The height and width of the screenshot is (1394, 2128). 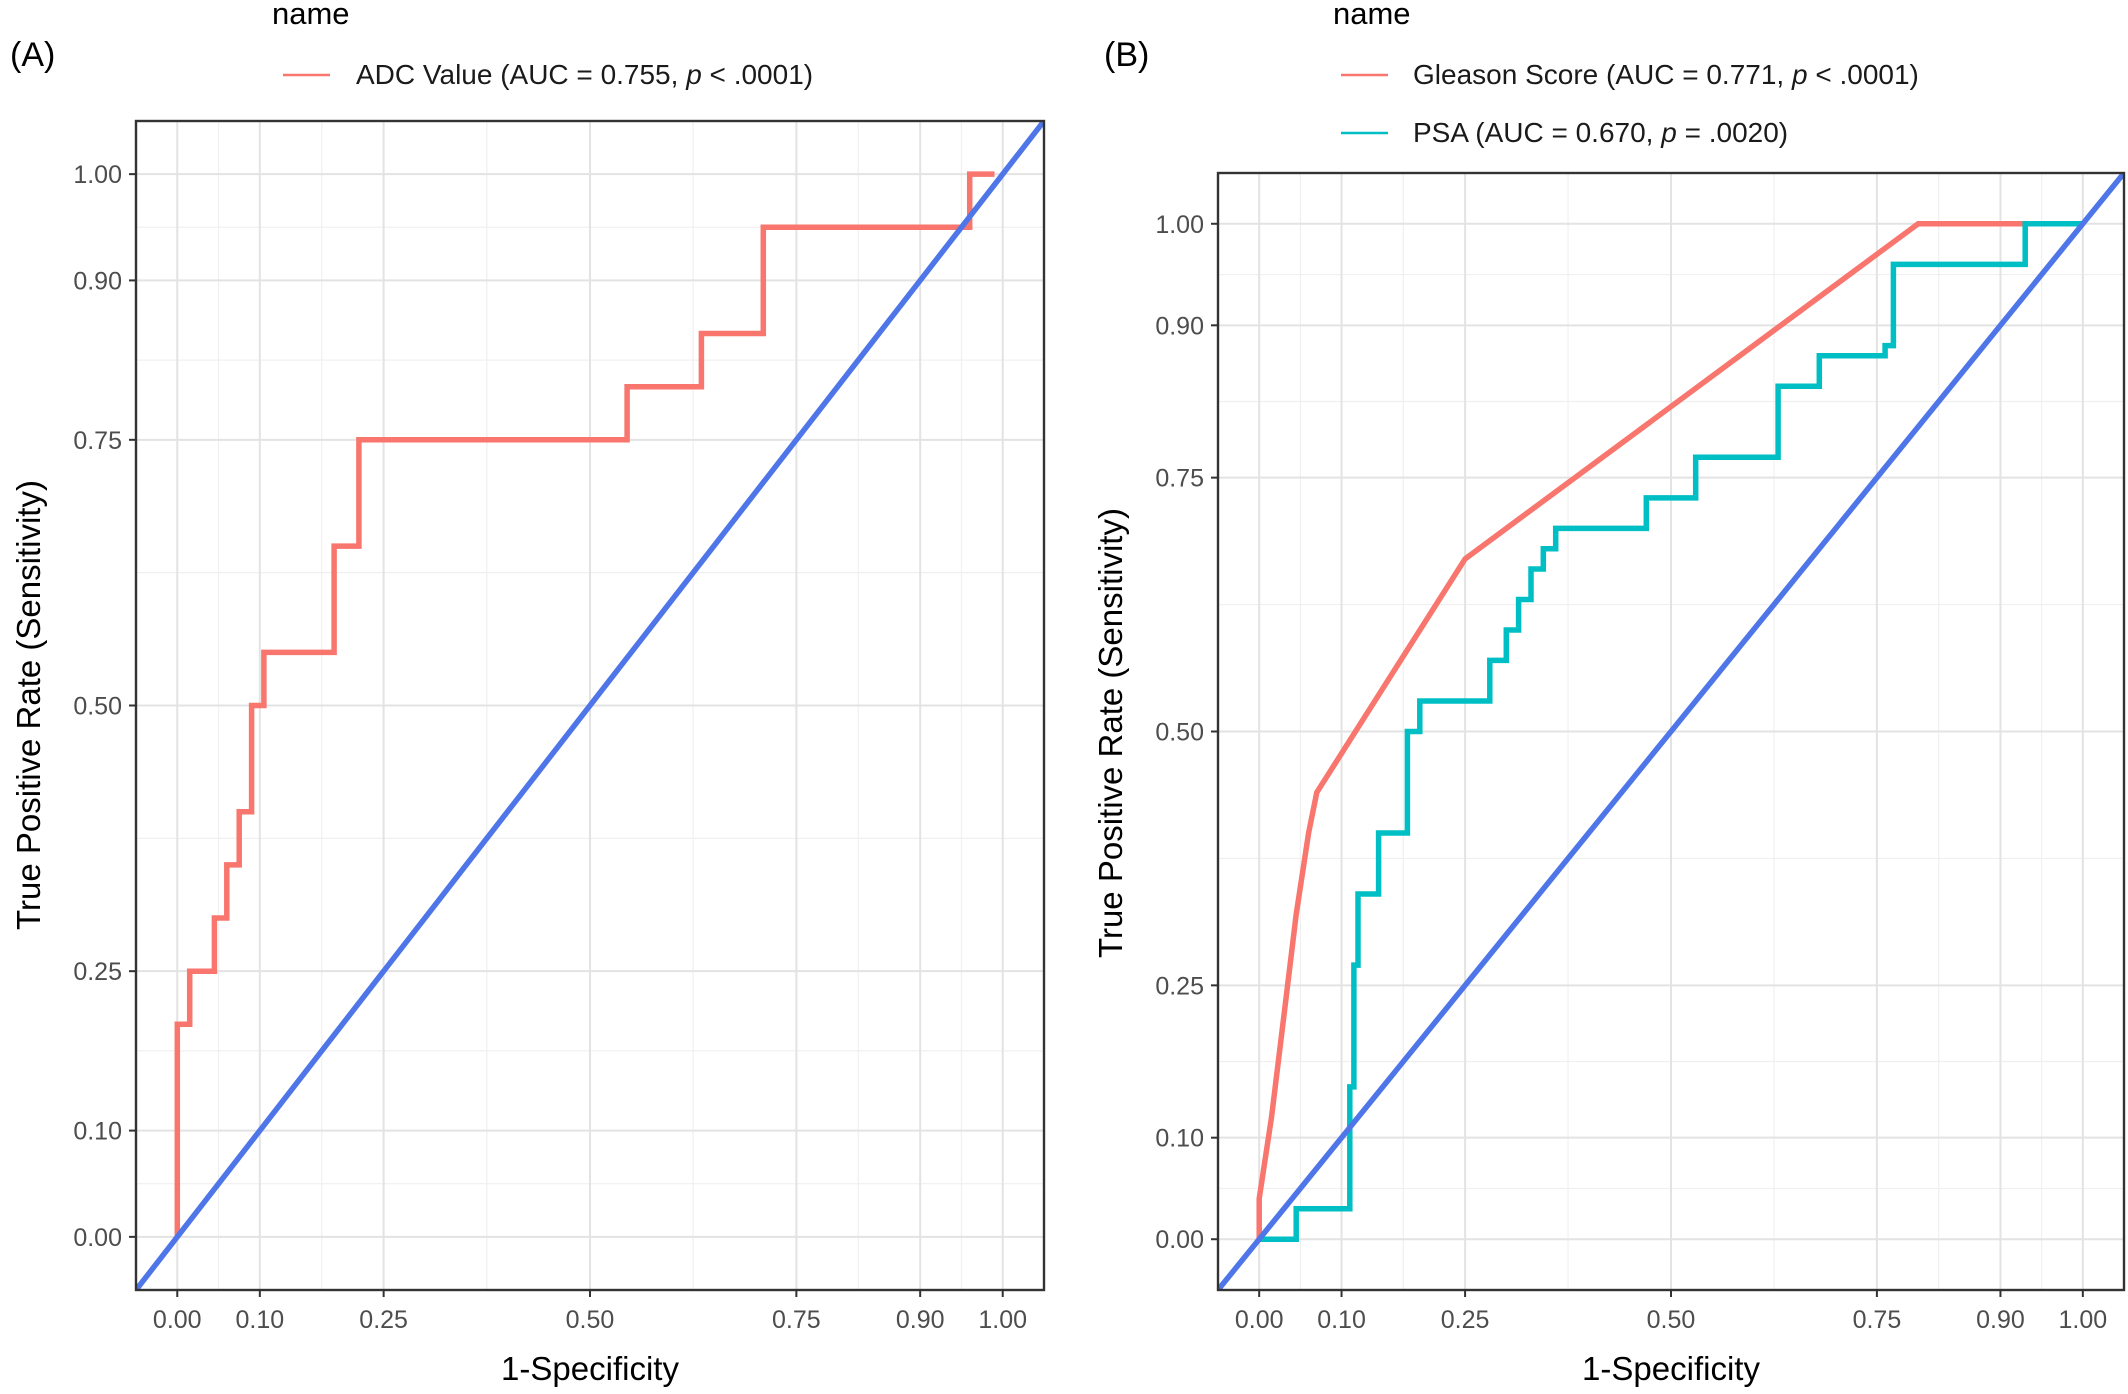 I want to click on legend-entry-label: ADC Value (AUC = 0.755, p < .0001), so click(x=584, y=74).